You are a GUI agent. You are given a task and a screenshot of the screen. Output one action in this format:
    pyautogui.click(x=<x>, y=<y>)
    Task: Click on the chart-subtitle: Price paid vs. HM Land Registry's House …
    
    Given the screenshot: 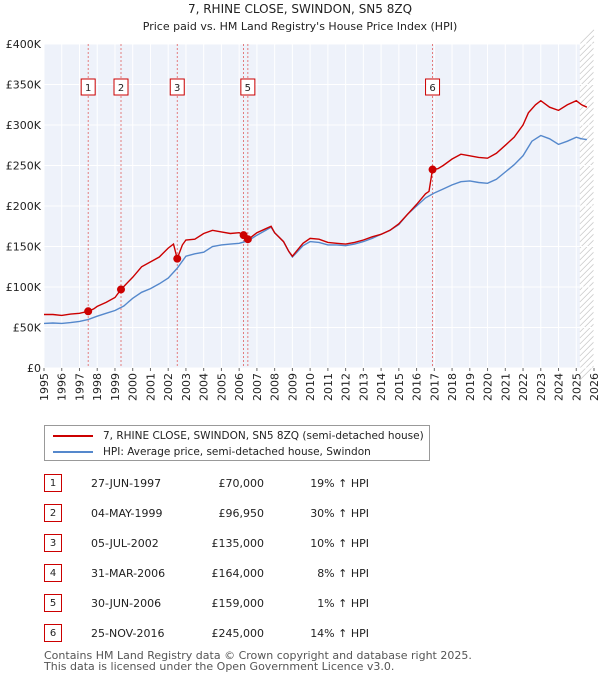 What is the action you would take?
    pyautogui.click(x=300, y=26)
    